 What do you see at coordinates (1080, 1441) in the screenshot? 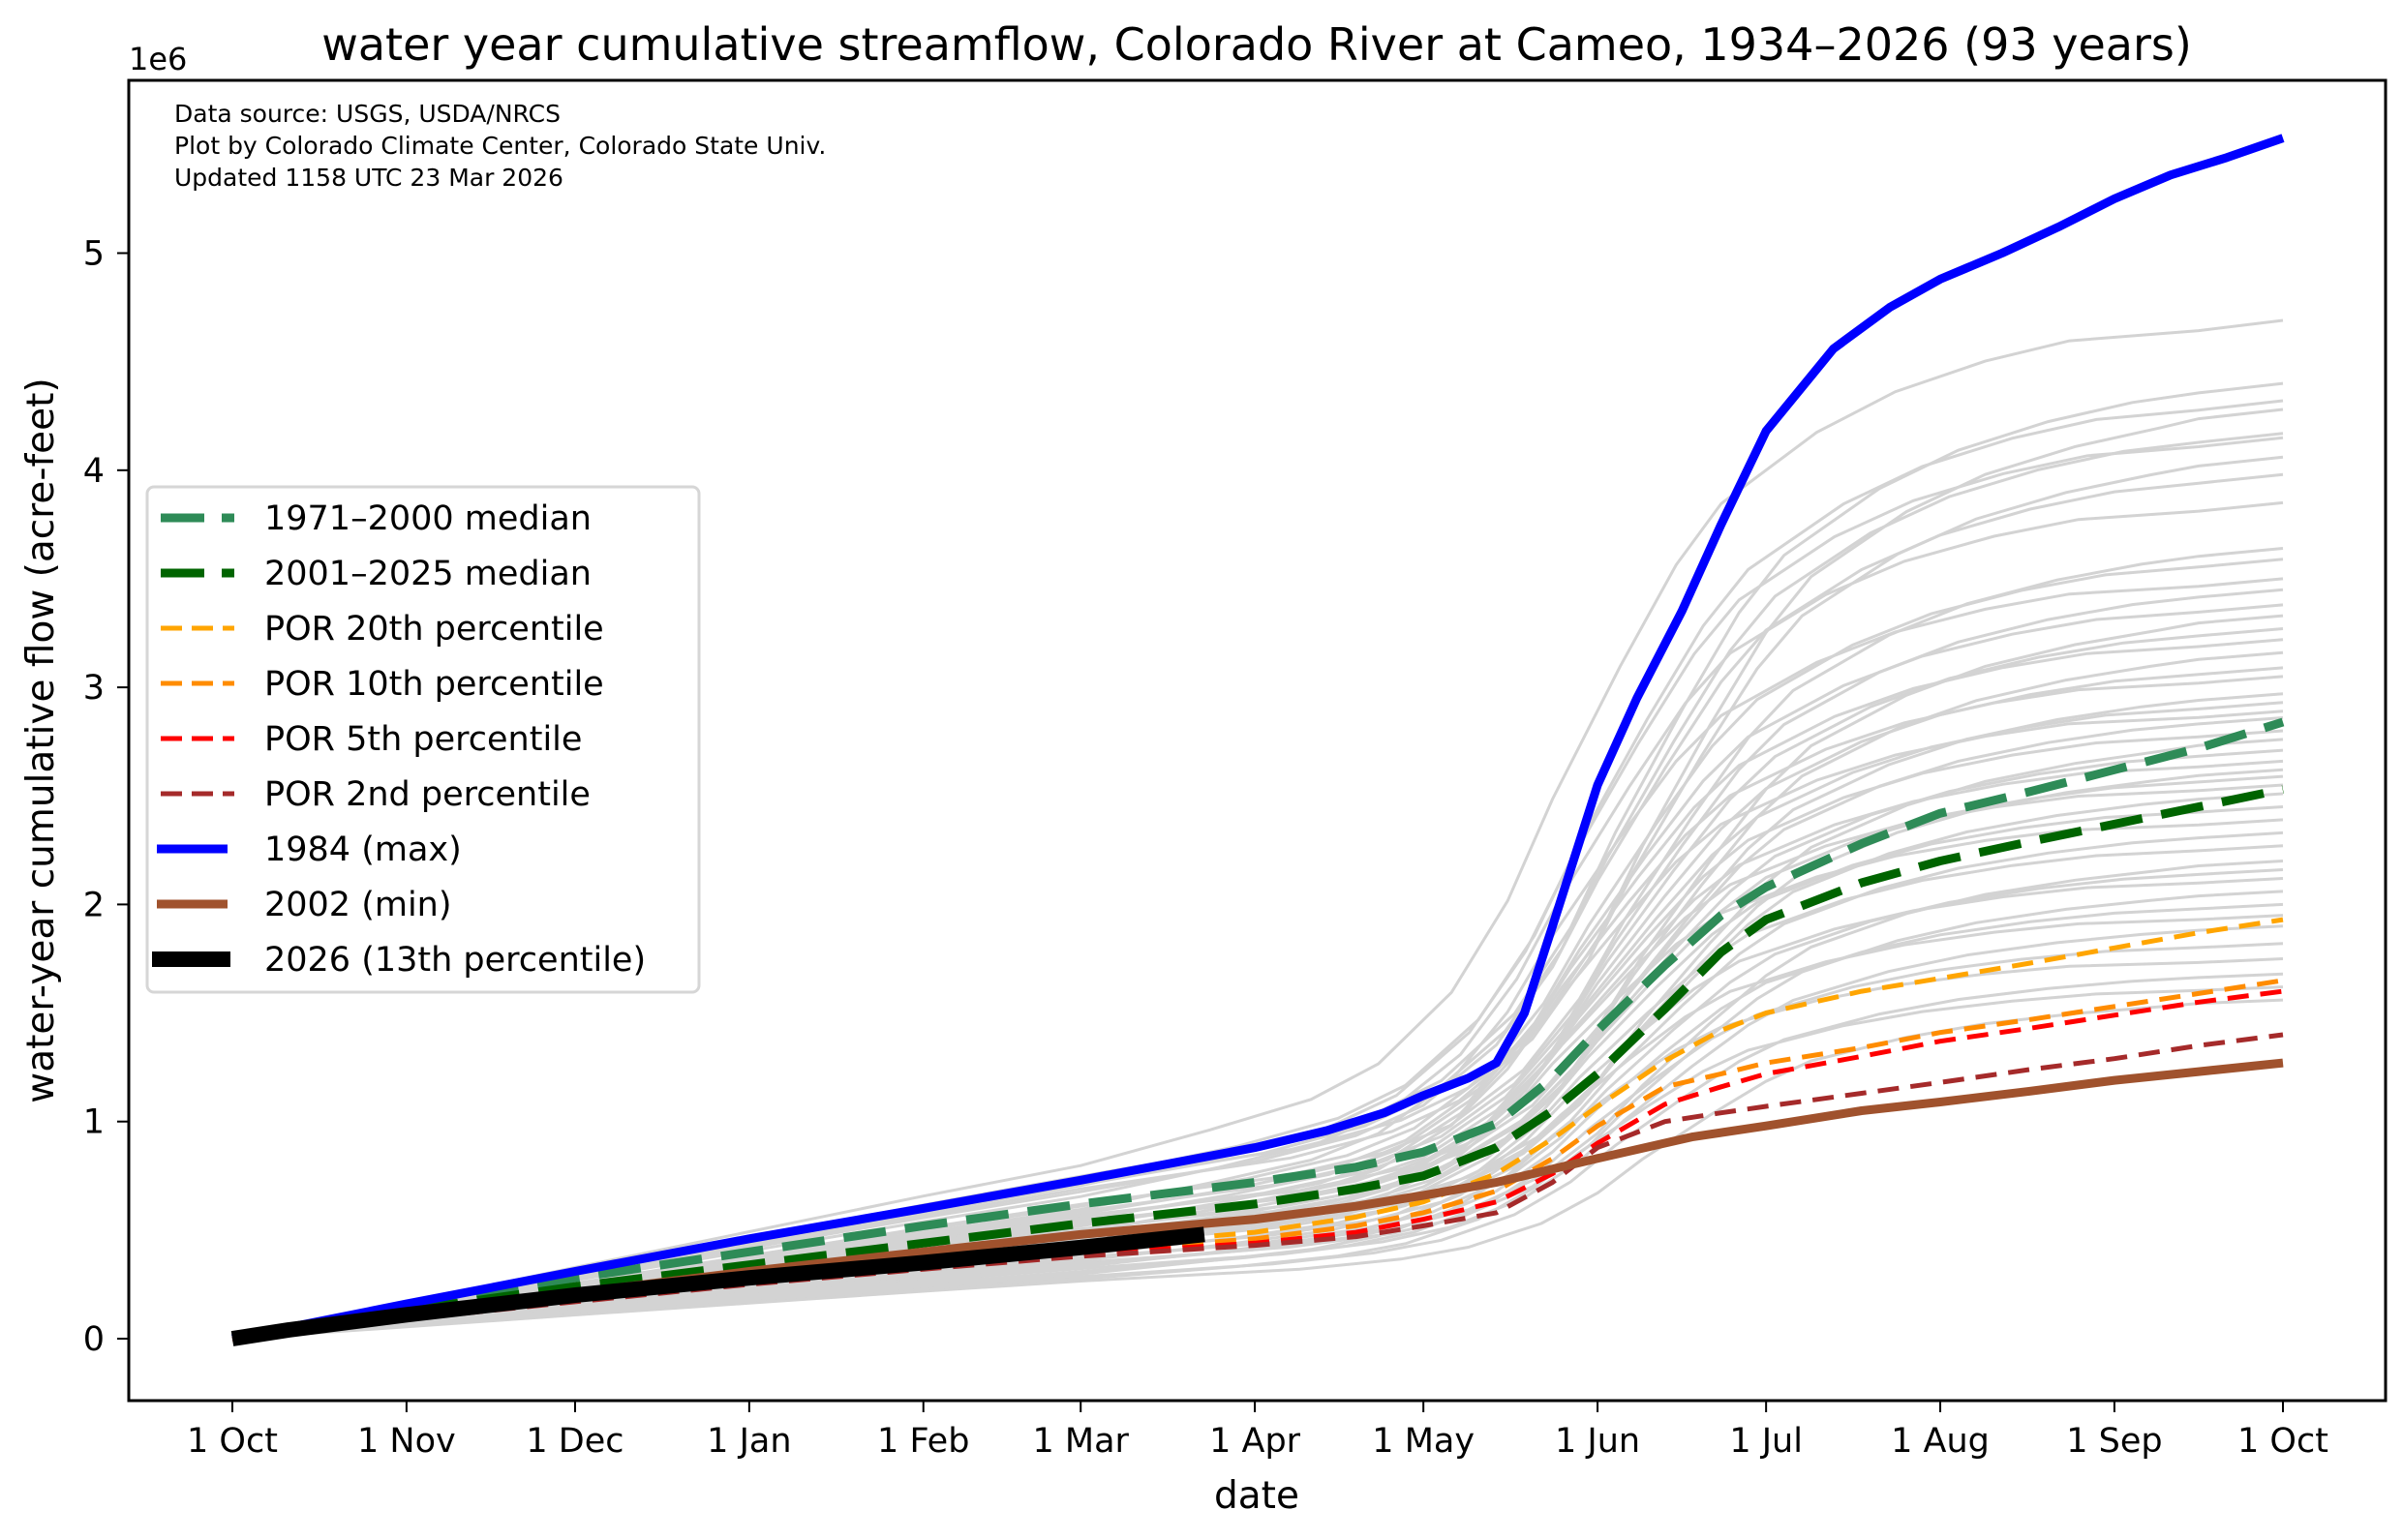
I see `x-tick-label: 1 Mar` at bounding box center [1080, 1441].